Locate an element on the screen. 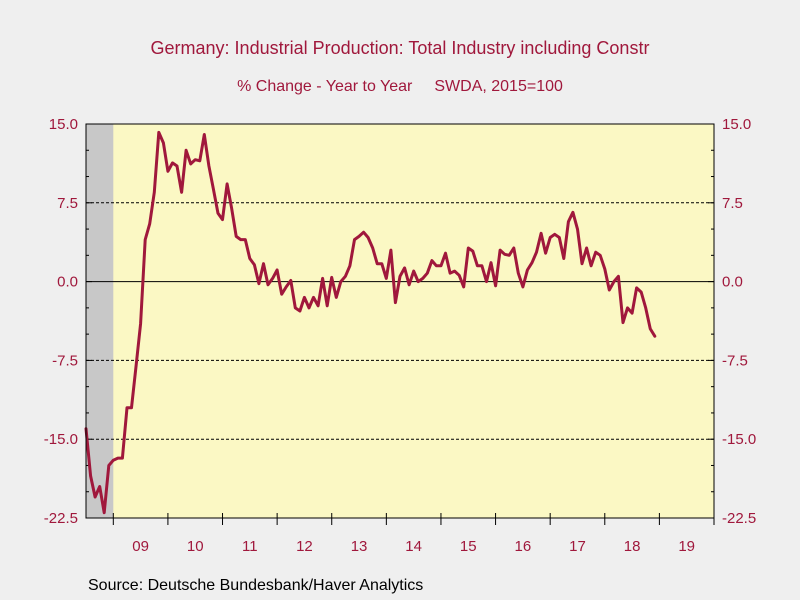 Image resolution: width=800 pixels, height=600 pixels. y-tick-label-right: 15.0 is located at coordinates (736, 124).